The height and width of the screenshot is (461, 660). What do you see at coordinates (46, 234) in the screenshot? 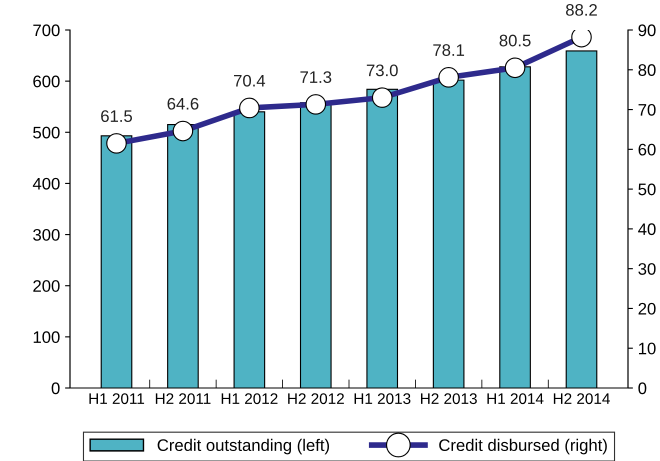
I see `y-tick-label: 300` at bounding box center [46, 234].